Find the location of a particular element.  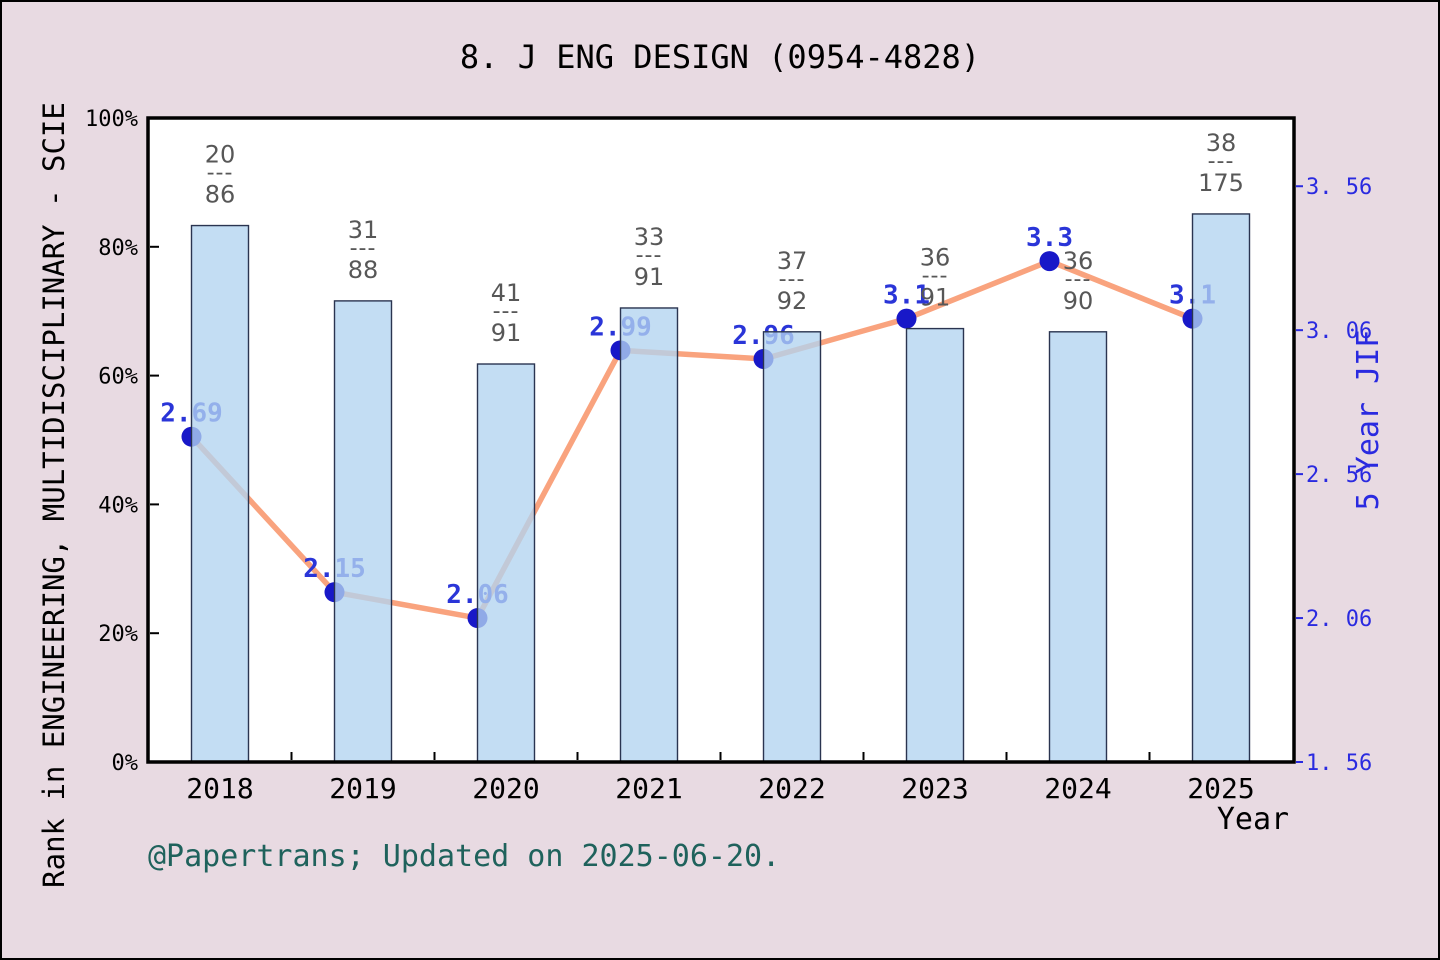

x-tick-label-2021: 2021 is located at coordinates (648, 788).